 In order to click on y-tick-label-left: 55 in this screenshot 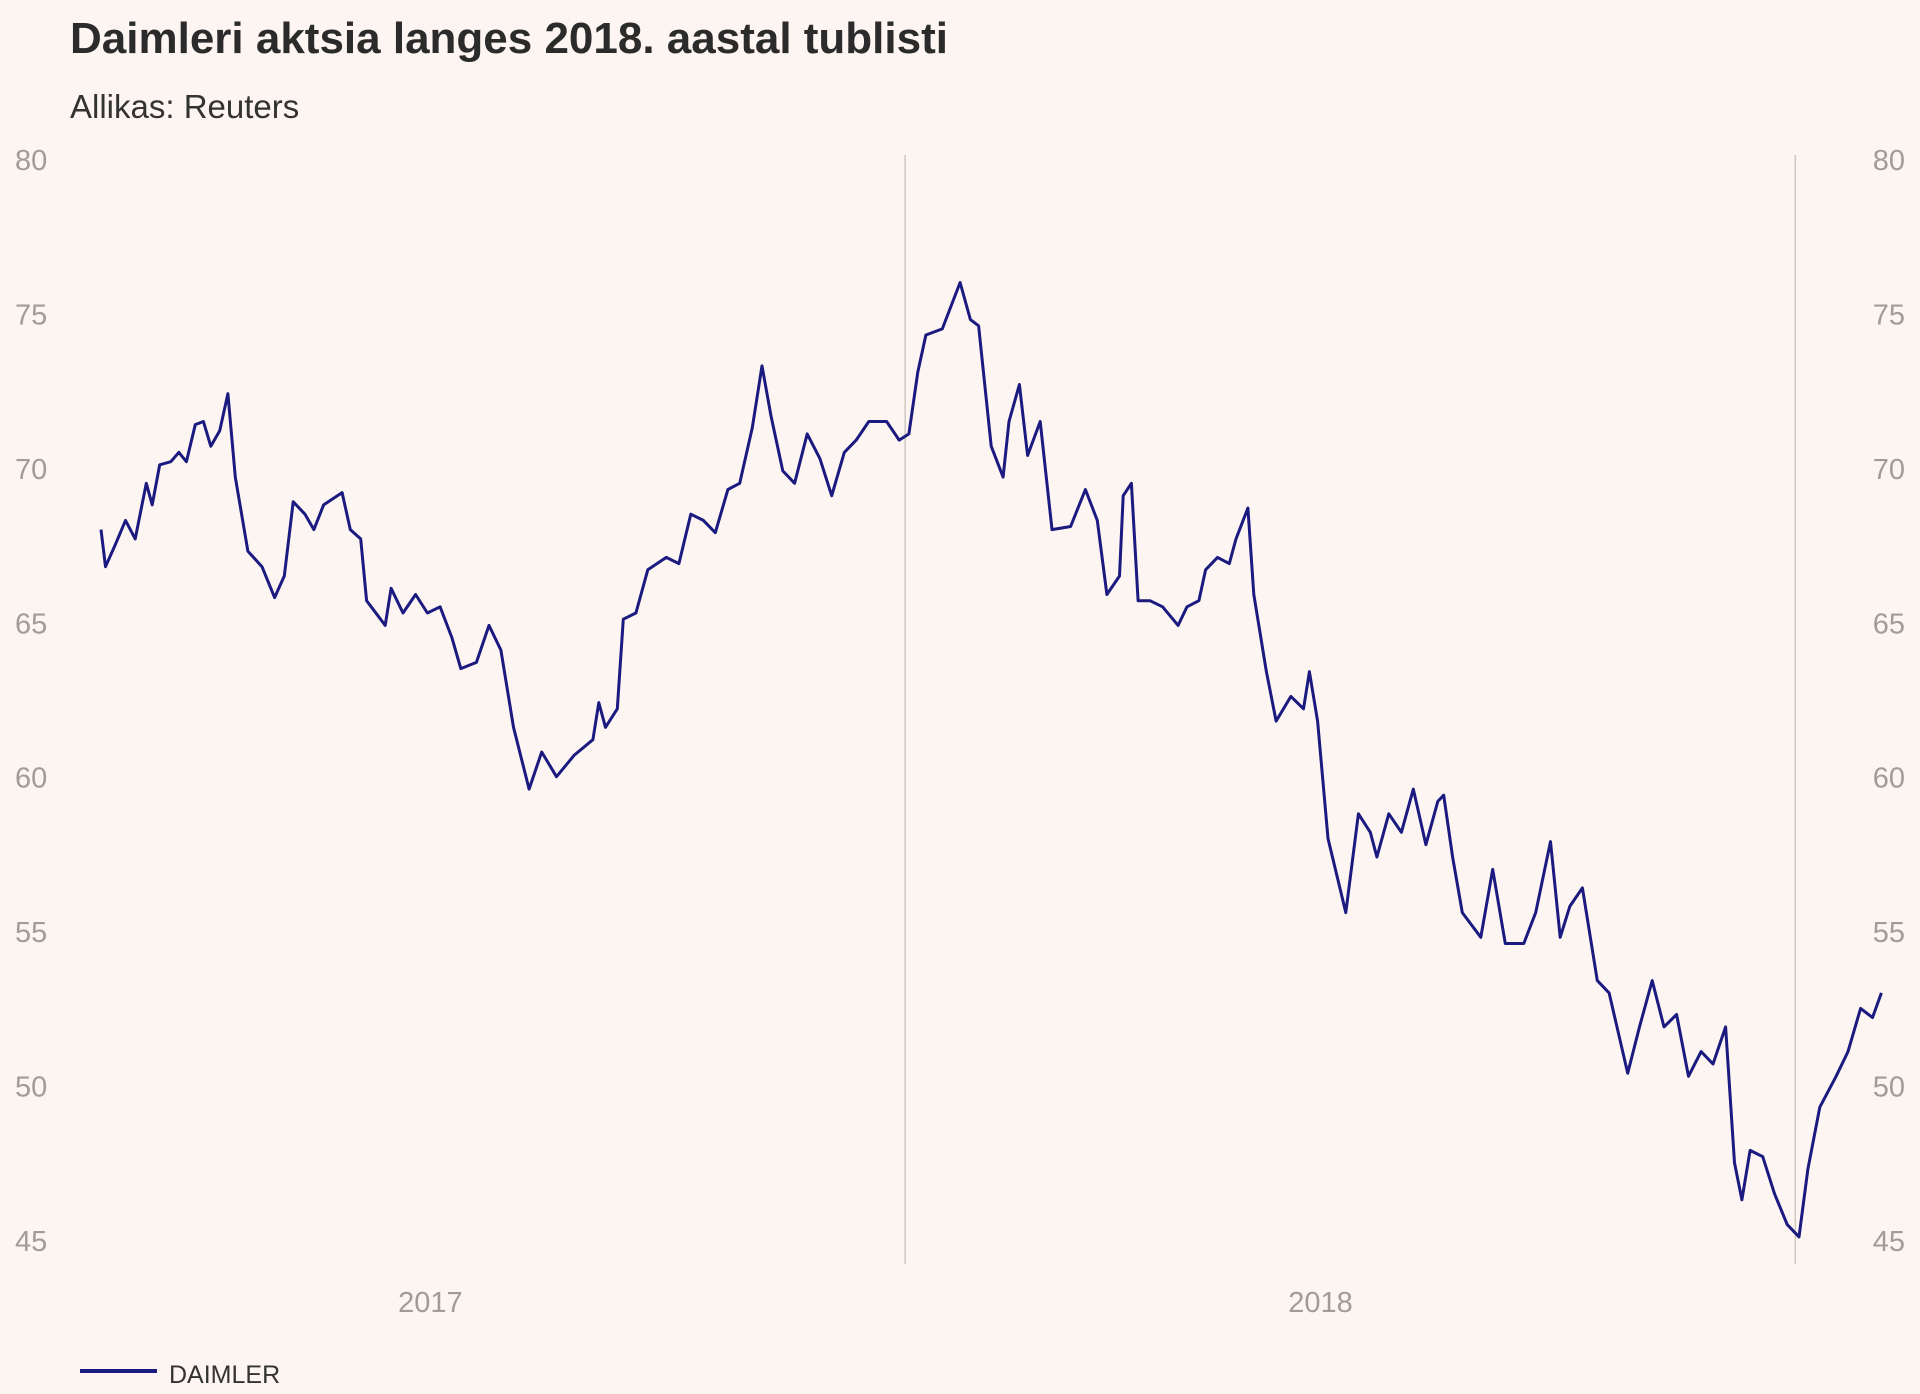, I will do `click(31, 933)`.